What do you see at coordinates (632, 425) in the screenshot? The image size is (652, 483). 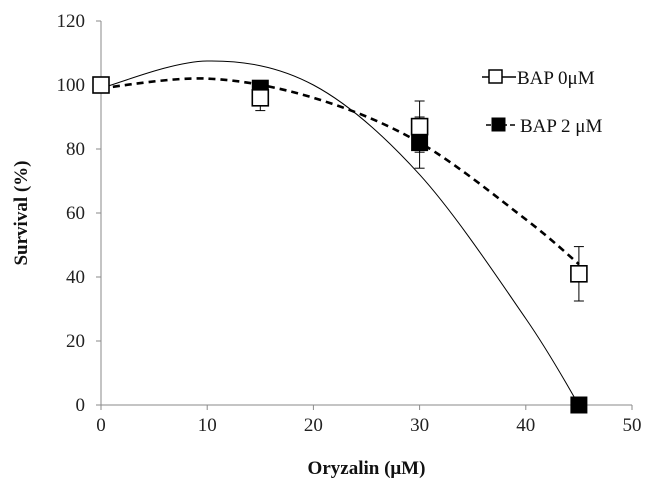 I see `x-tick-label: 50` at bounding box center [632, 425].